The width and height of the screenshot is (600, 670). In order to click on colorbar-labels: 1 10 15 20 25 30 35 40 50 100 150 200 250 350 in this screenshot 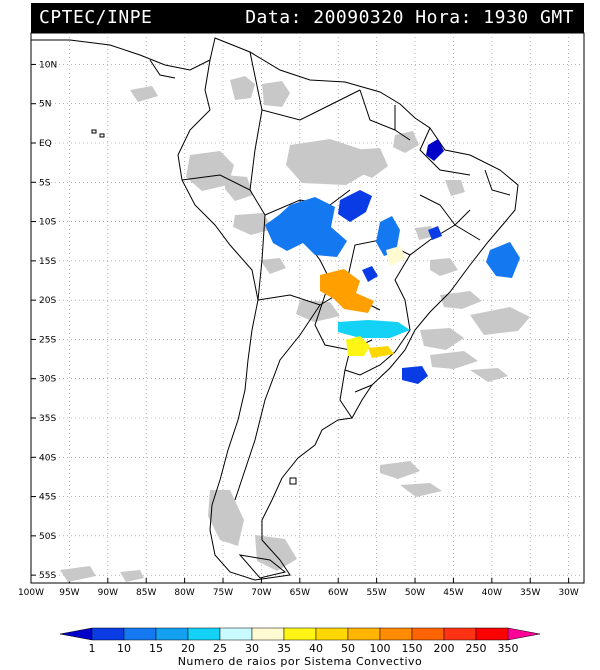, I will do `click(304, 648)`.